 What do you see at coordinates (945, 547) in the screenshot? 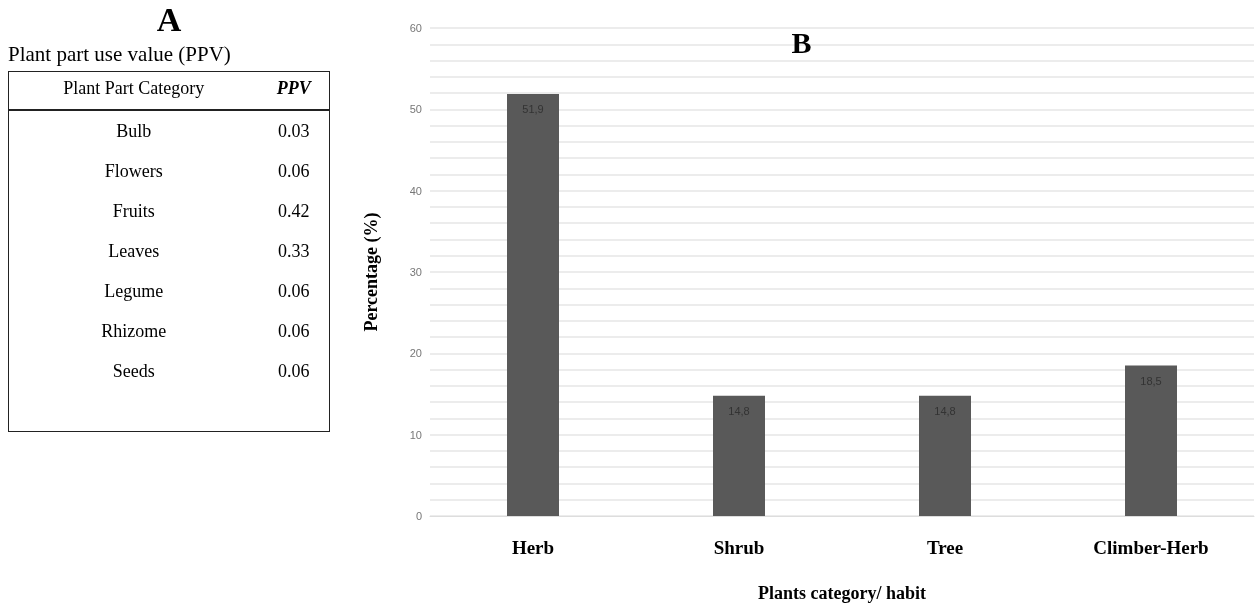
I see `x-tick-label: Tree` at bounding box center [945, 547].